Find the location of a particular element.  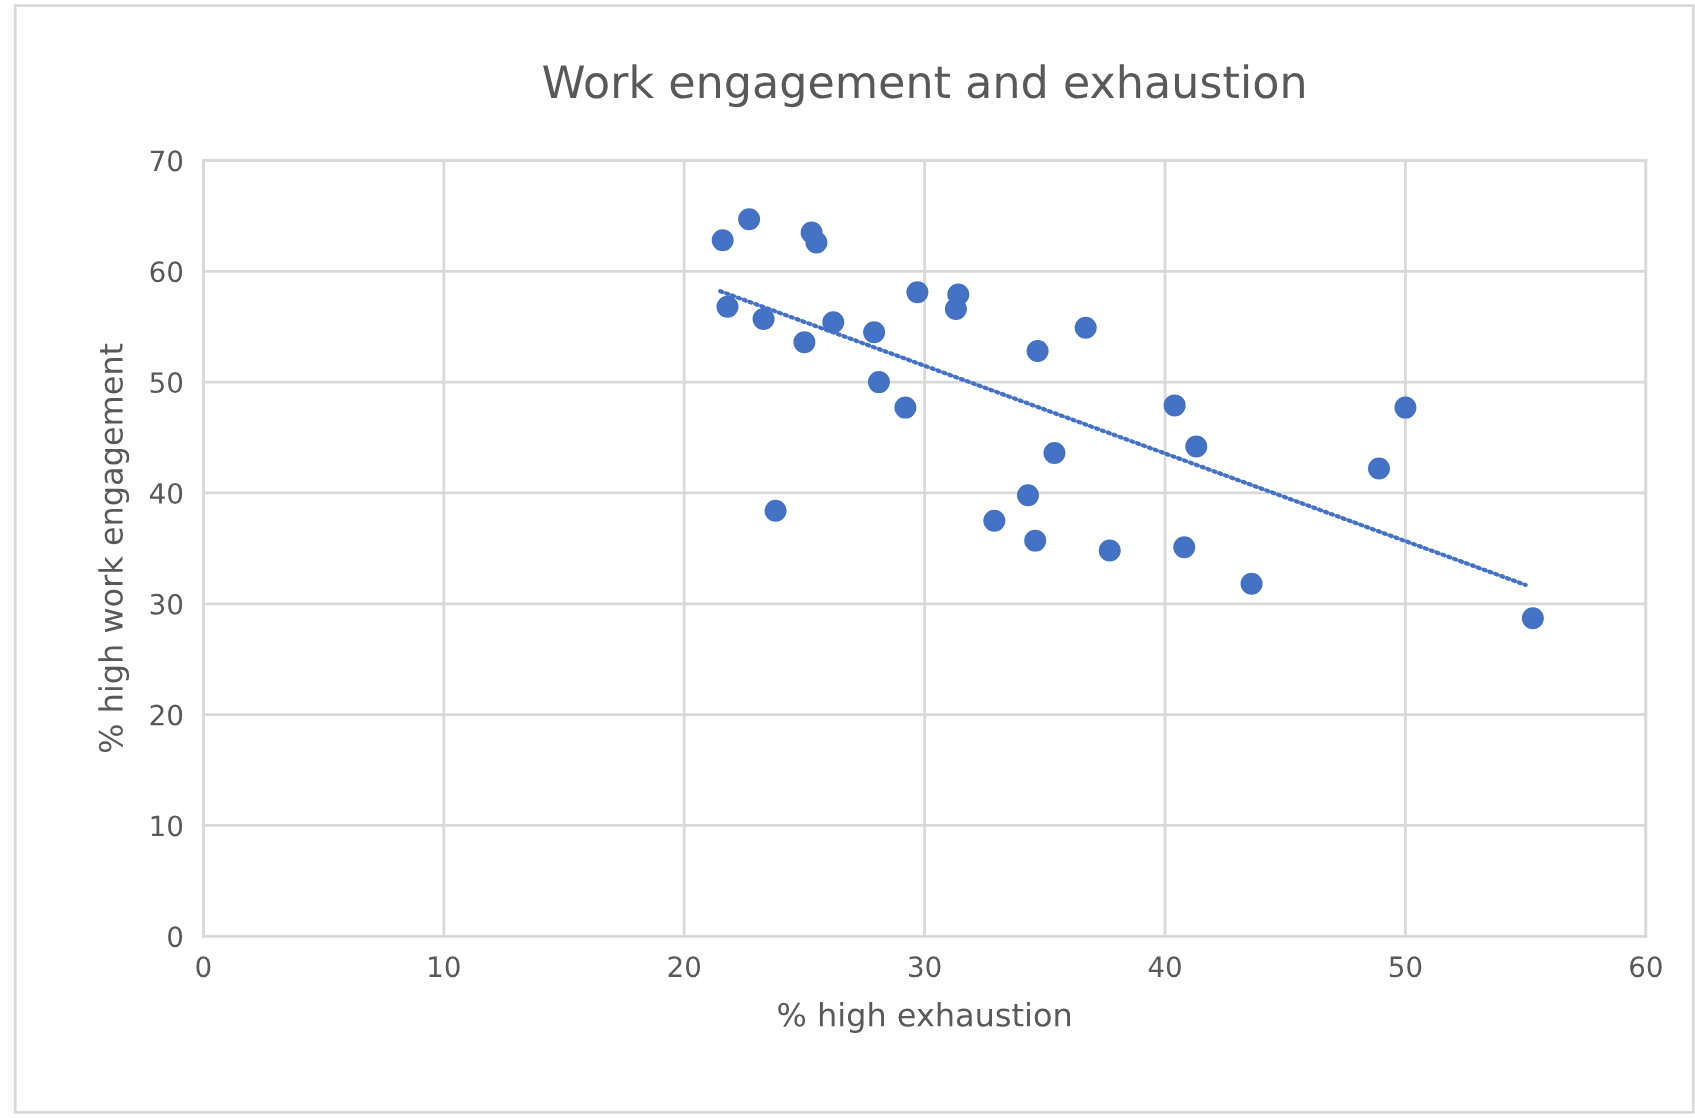

y-tick-label: 50 is located at coordinates (166, 383).